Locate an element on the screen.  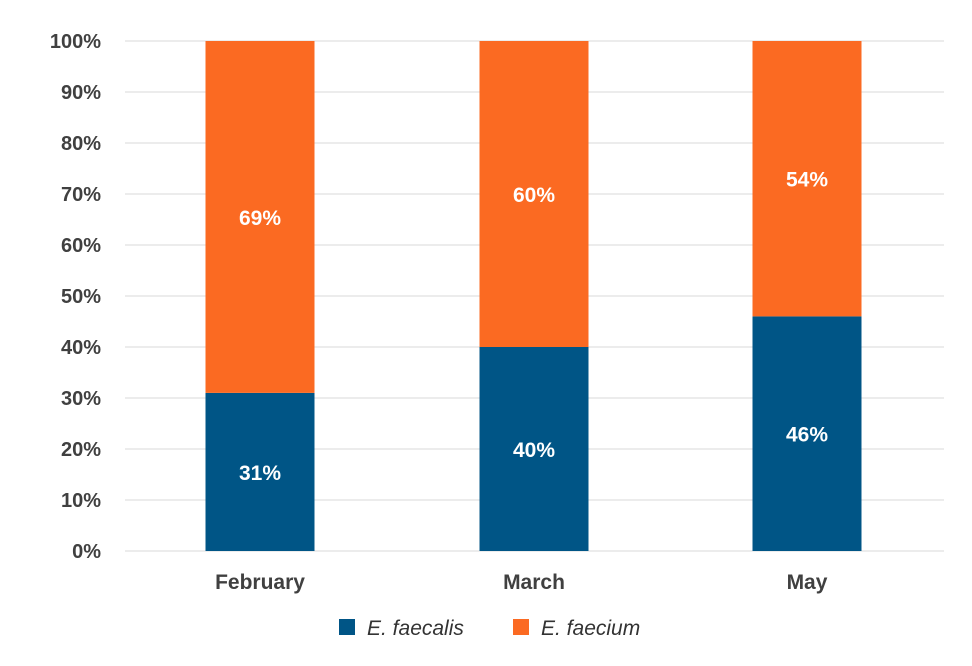
y-tick-label: 10% is located at coordinates (81, 501).